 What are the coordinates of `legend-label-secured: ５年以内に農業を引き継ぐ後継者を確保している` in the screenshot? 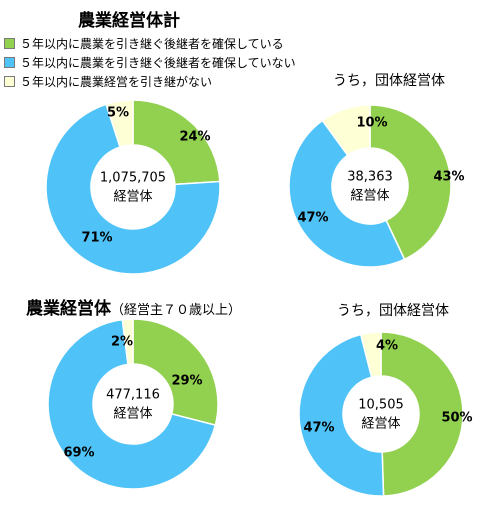 It's located at (152, 44).